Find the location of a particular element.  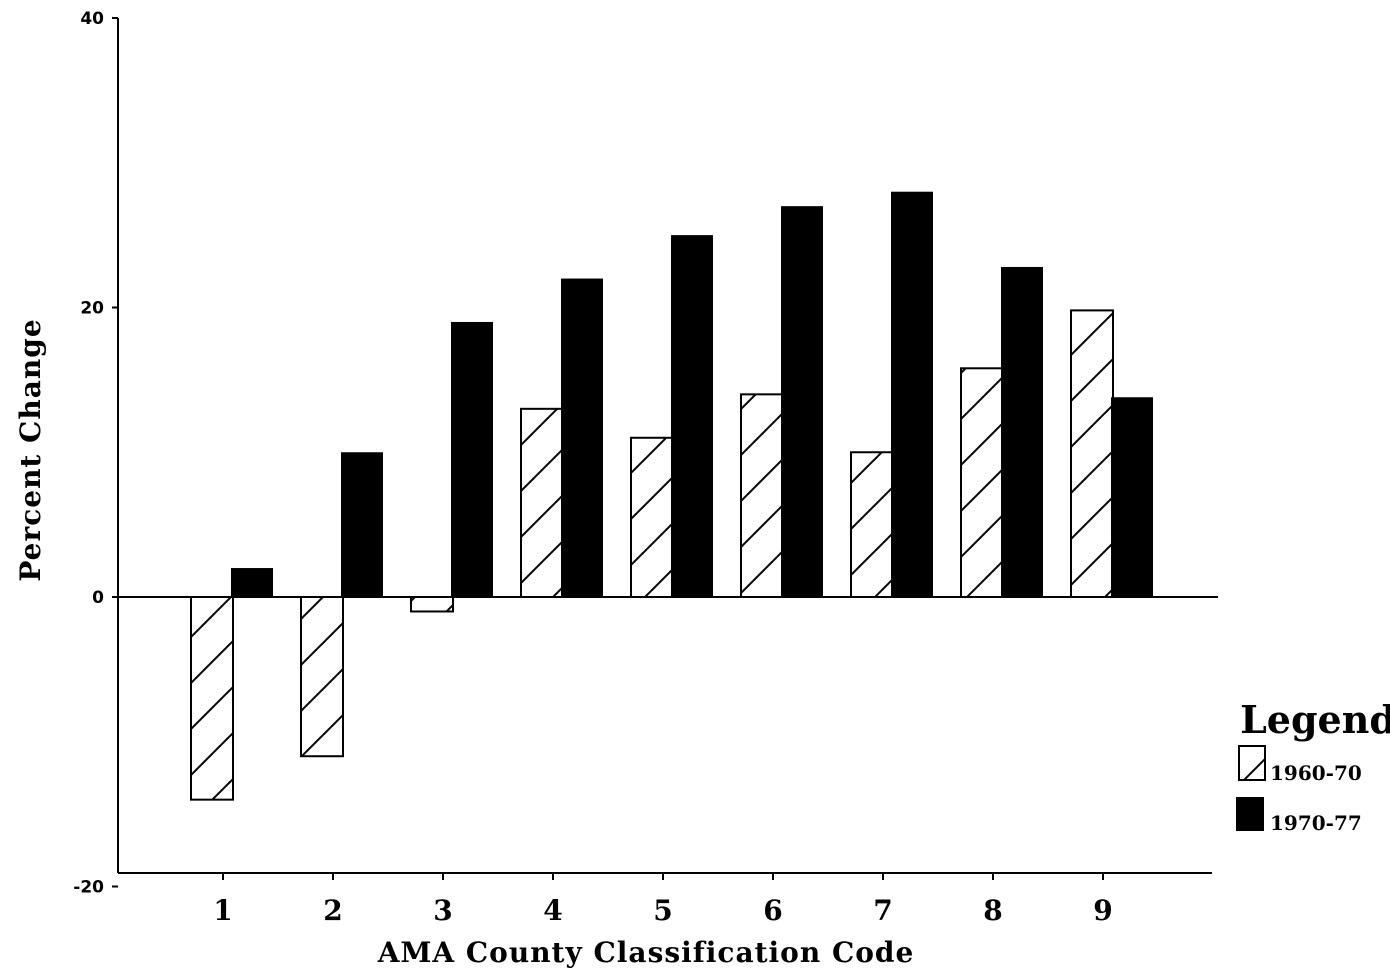

legend-title: Legend is located at coordinates (1315, 719).